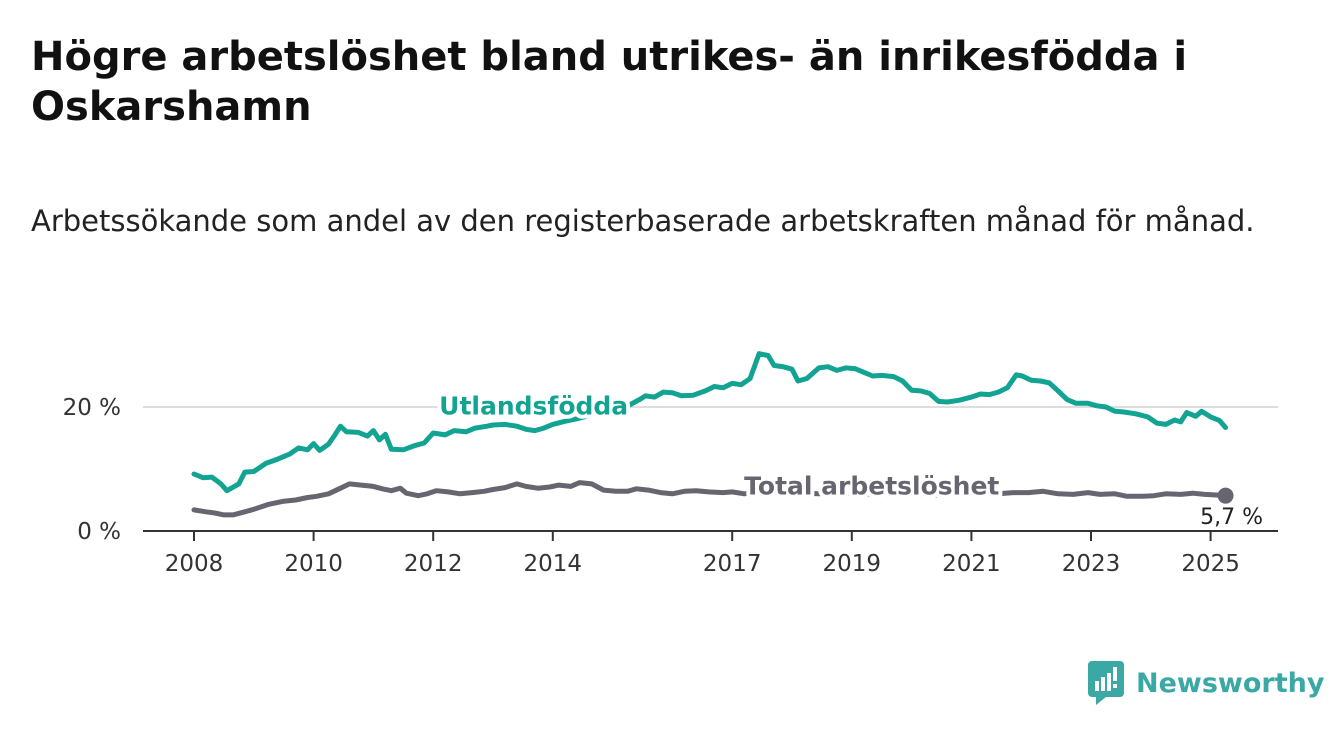  I want to click on x-tick-label: 2010, so click(313, 564).